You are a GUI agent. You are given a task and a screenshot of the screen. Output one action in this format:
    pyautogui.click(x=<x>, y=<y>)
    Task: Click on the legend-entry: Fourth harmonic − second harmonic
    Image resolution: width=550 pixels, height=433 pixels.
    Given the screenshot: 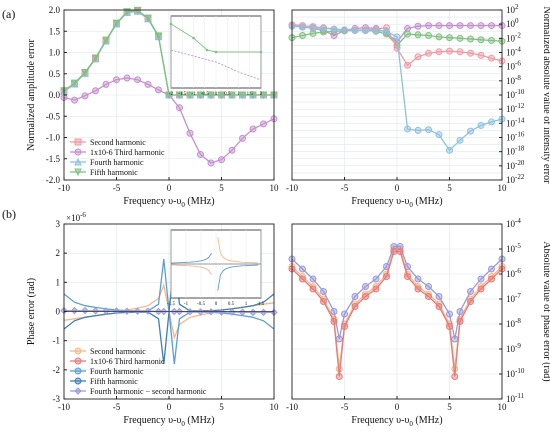 What is the action you would take?
    pyautogui.click(x=148, y=391)
    